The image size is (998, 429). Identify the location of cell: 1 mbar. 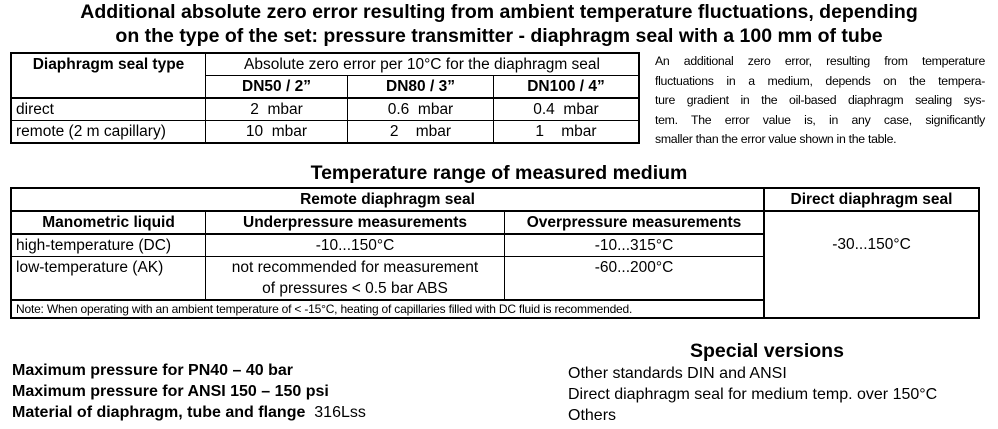
(566, 132).